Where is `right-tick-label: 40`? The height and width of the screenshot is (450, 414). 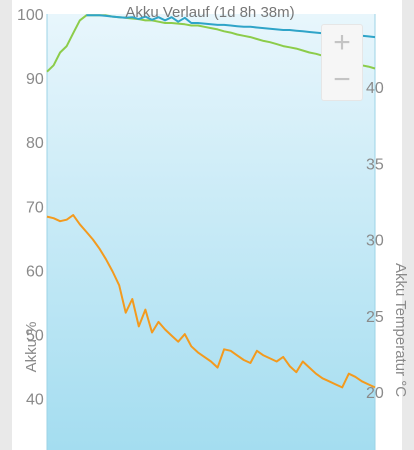 right-tick-label: 40 is located at coordinates (375, 88).